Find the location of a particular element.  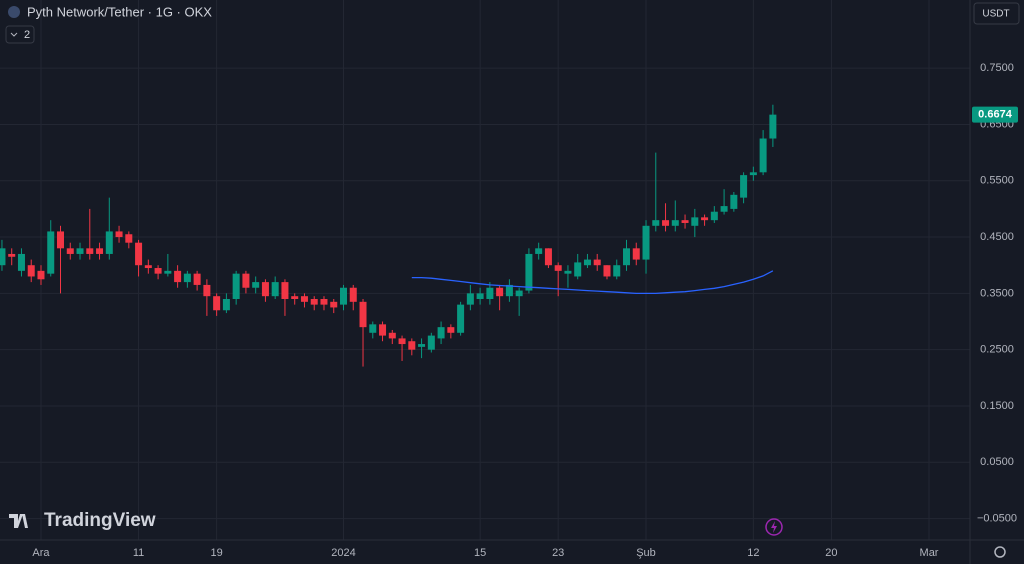

symbol-icon is located at coordinates (14, 12).